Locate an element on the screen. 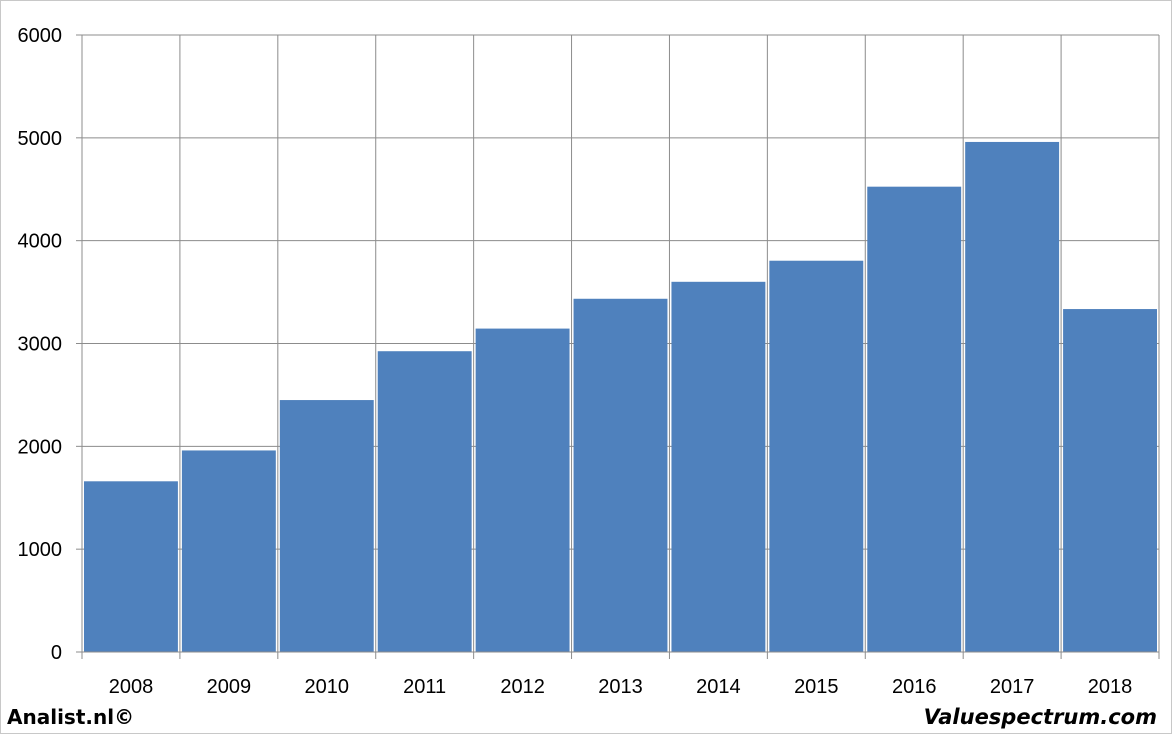 The image size is (1172, 734). bar-2009 is located at coordinates (228, 551).